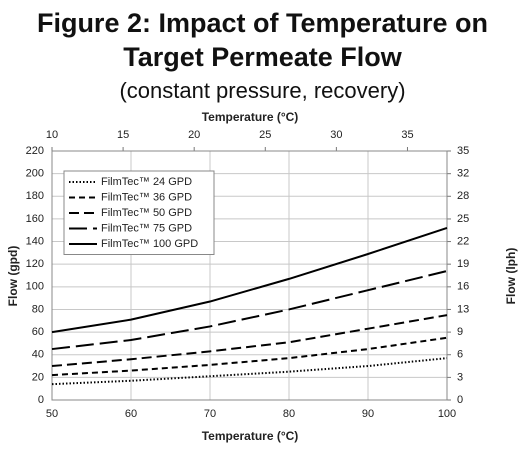 Image resolution: width=525 pixels, height=455 pixels. What do you see at coordinates (511, 276) in the screenshot?
I see `y2-axis-title: Flow (lph)` at bounding box center [511, 276].